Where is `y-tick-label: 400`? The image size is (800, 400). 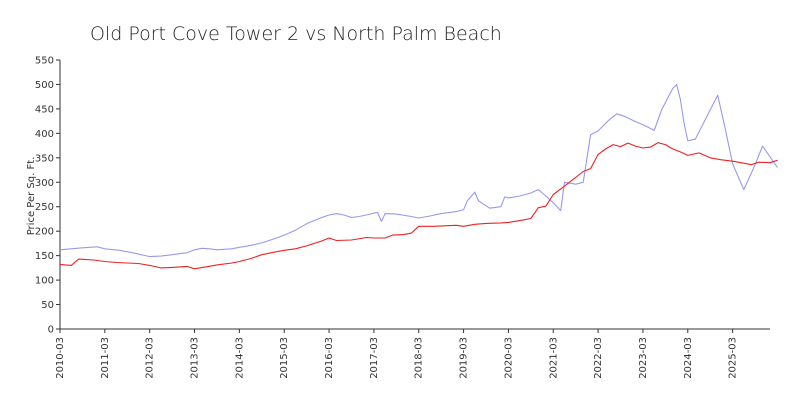 y-tick-label: 400 is located at coordinates (44, 134).